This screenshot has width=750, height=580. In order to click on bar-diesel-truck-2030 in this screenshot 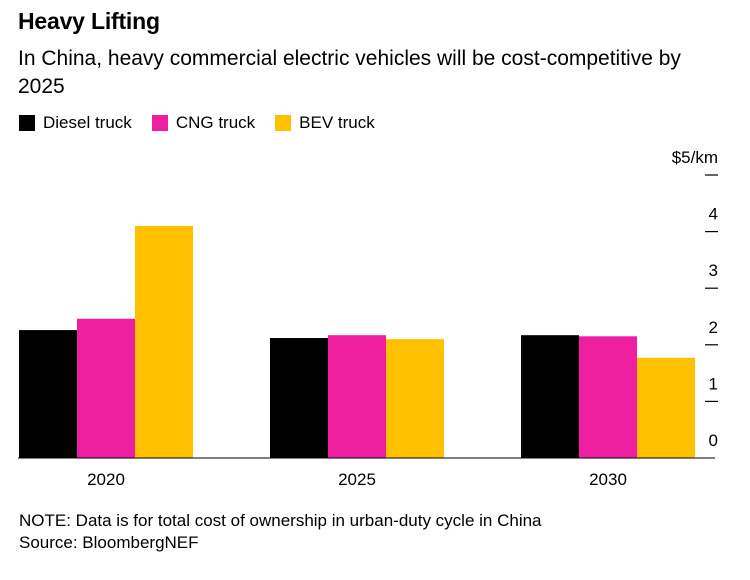, I will do `click(550, 396)`.